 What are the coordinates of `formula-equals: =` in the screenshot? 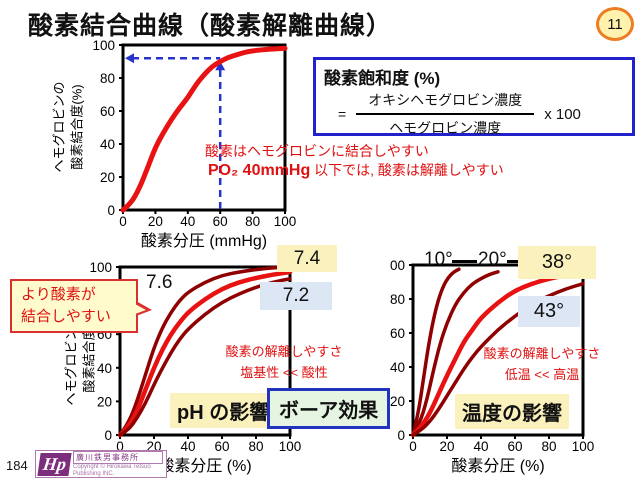 It's located at (342, 114).